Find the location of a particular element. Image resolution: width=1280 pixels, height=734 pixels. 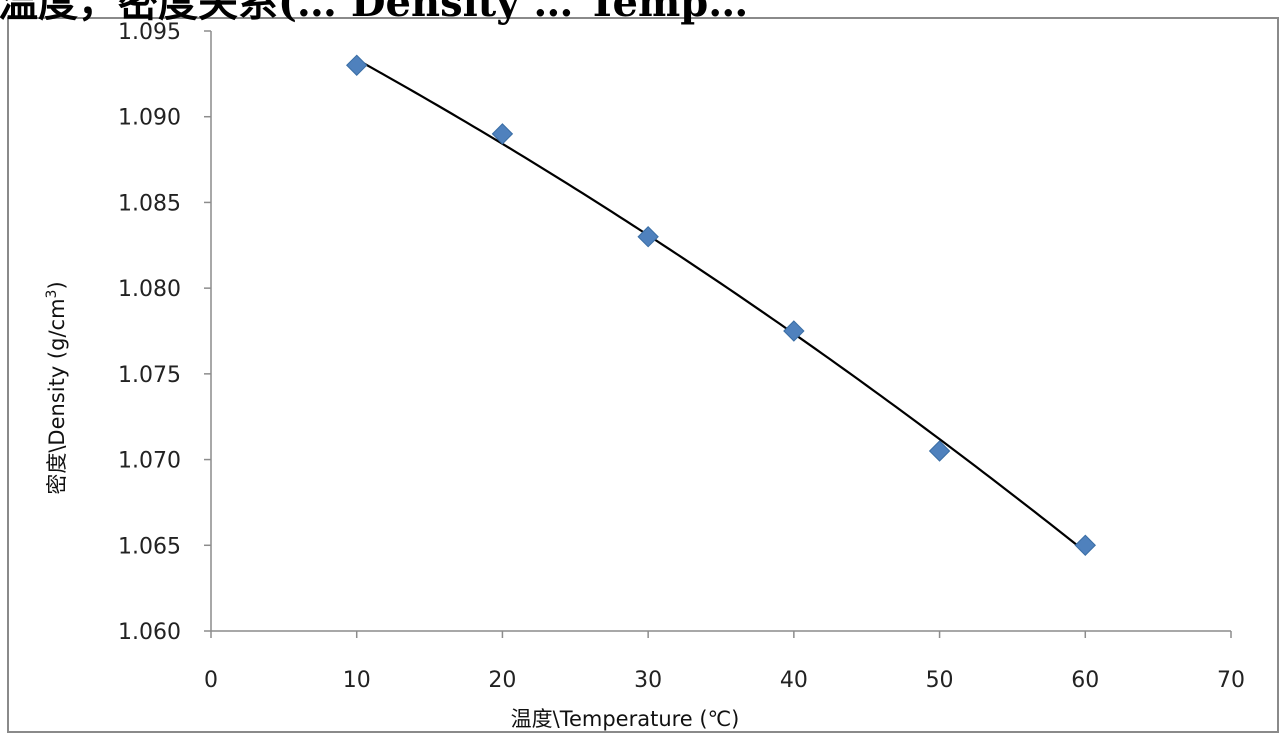

y-tick-label: 1.065 is located at coordinates (149, 546).